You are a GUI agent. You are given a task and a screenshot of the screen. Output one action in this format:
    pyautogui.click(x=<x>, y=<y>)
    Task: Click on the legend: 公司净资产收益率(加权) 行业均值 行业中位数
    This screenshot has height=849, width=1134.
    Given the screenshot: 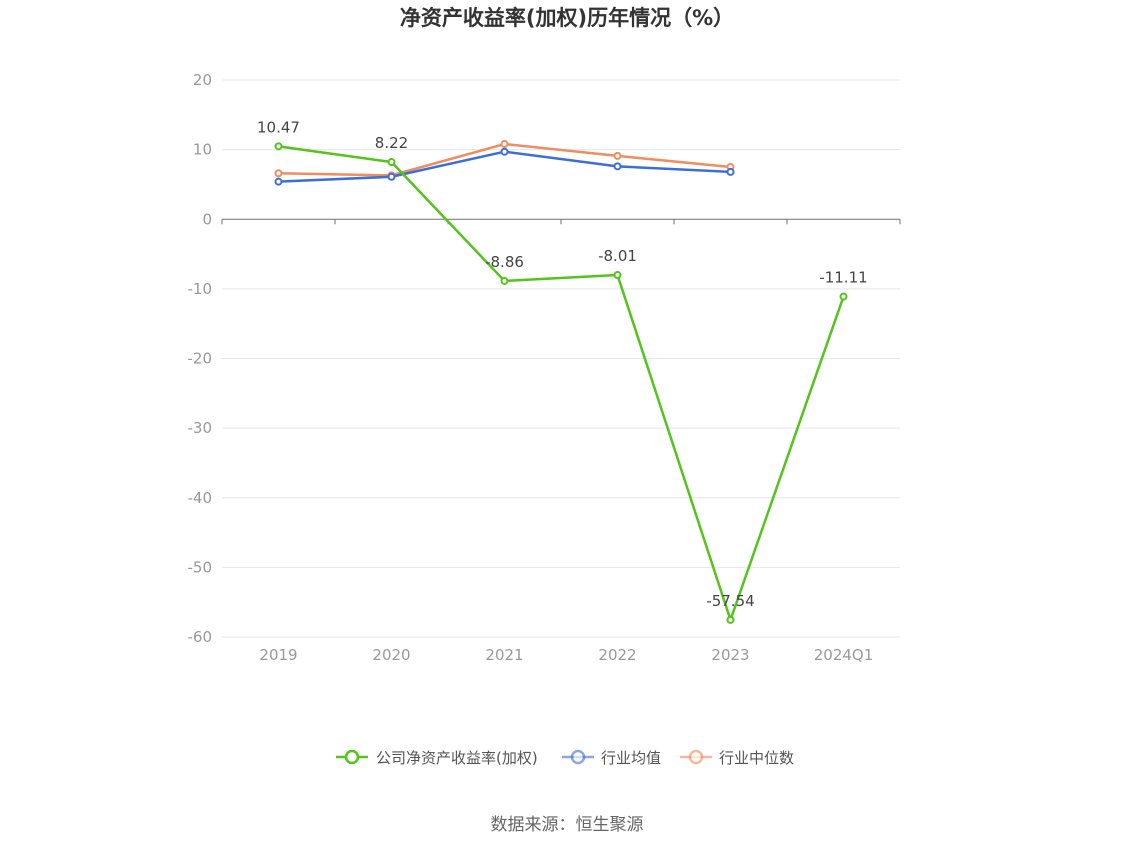 What is the action you would take?
    pyautogui.click(x=565, y=758)
    